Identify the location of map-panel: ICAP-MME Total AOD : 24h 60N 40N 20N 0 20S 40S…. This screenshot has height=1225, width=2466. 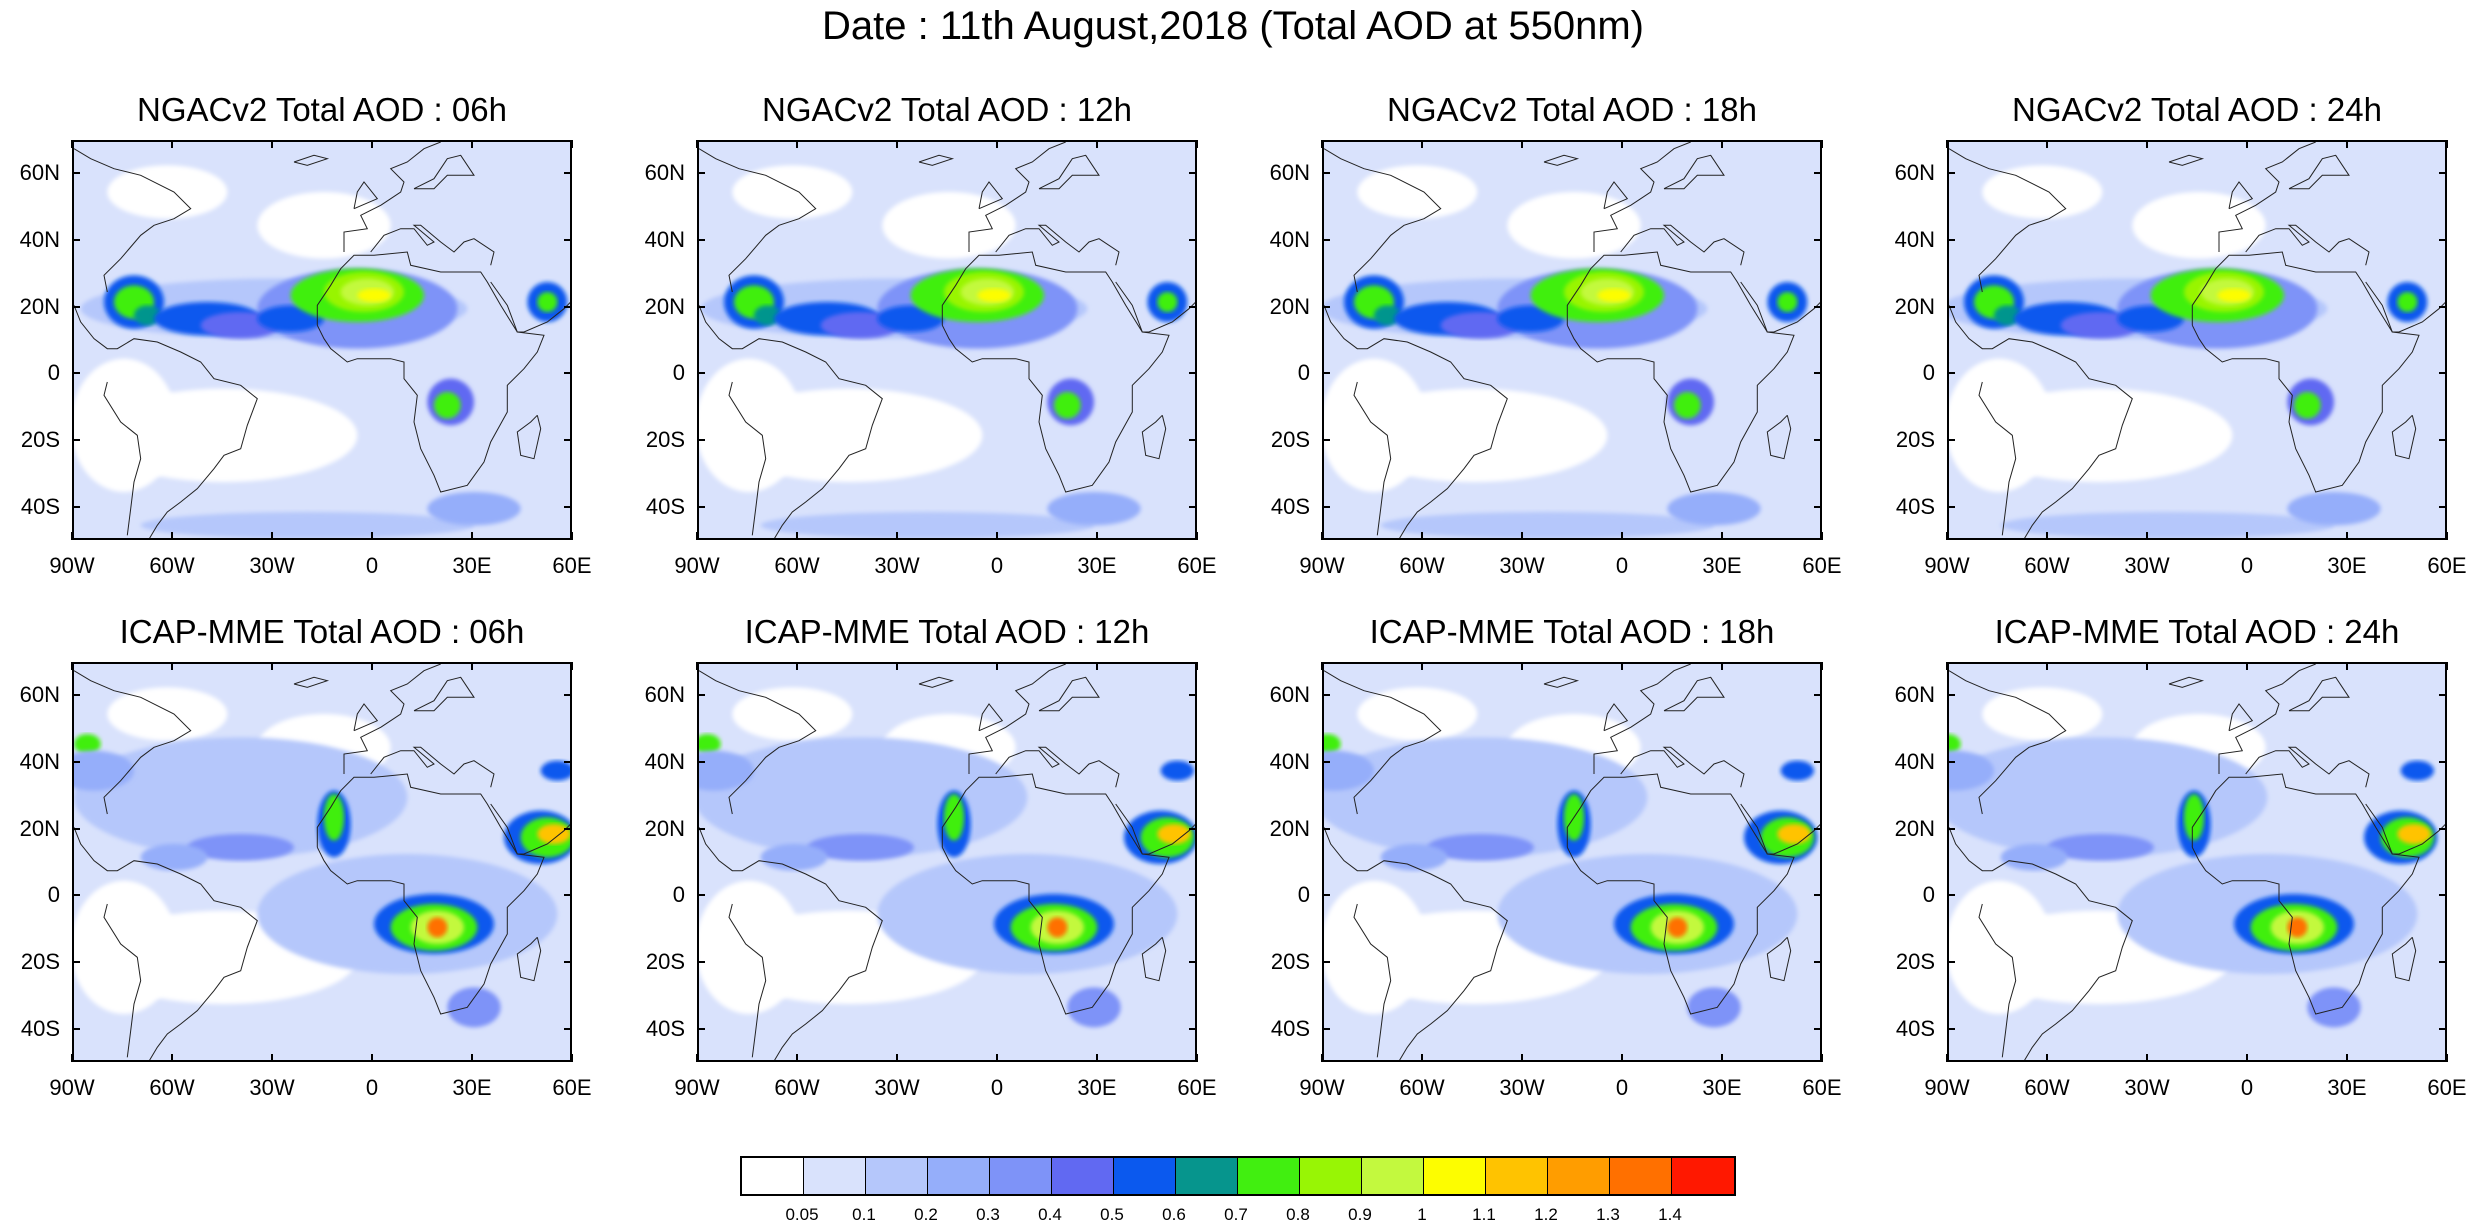
(2180, 856).